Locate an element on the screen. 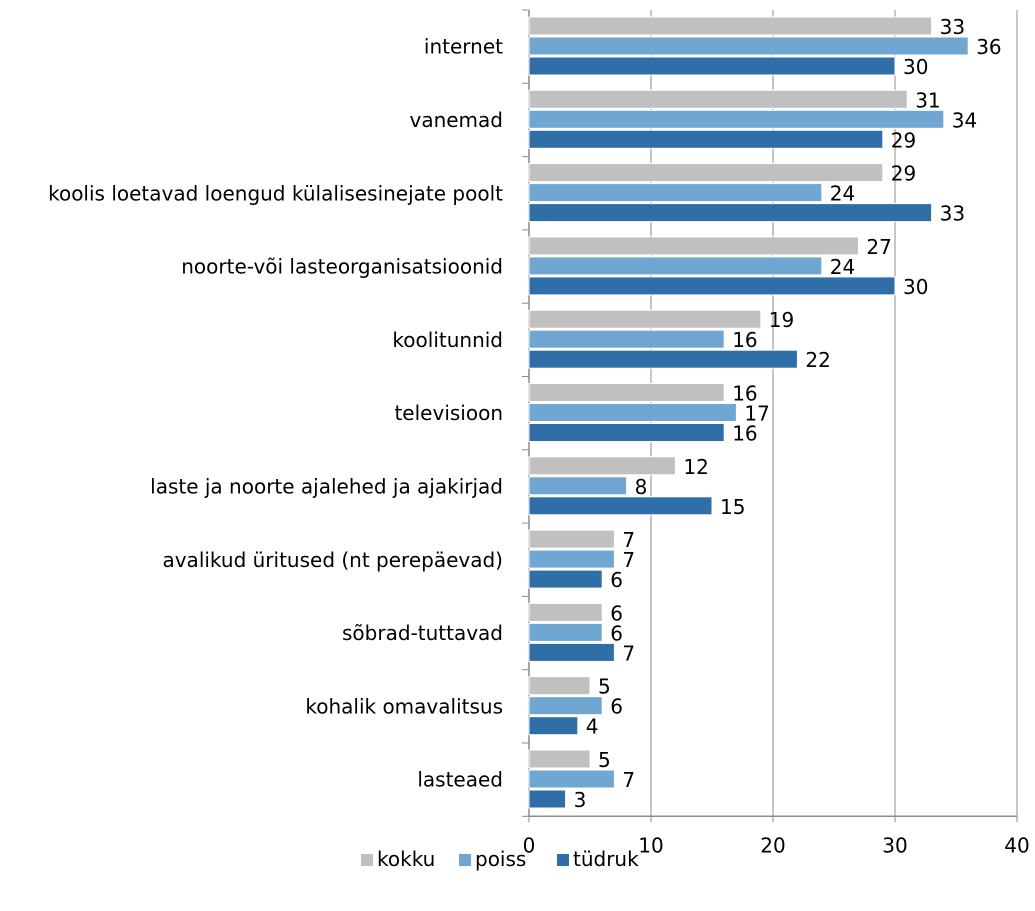 This screenshot has width=1035, height=911. category-label: vanemad is located at coordinates (456, 120).